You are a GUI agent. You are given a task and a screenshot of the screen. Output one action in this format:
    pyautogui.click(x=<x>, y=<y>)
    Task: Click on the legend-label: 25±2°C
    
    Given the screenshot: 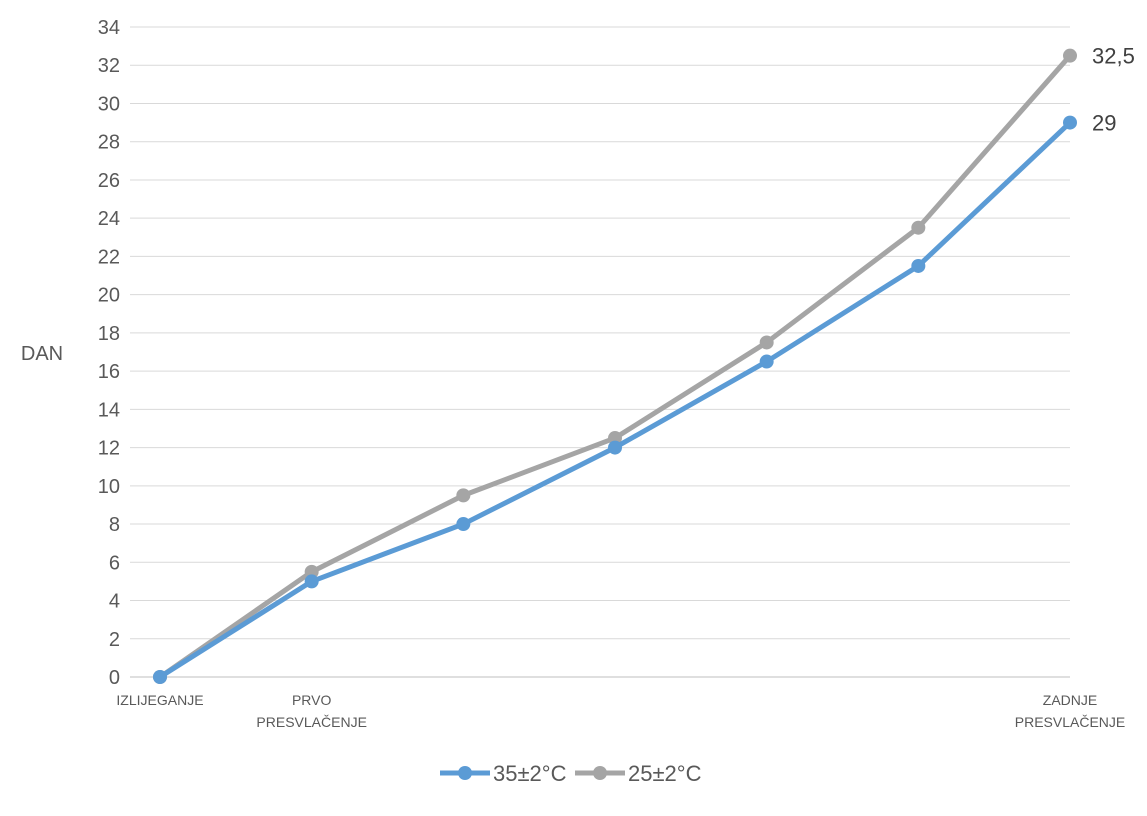 What is the action you would take?
    pyautogui.click(x=665, y=773)
    